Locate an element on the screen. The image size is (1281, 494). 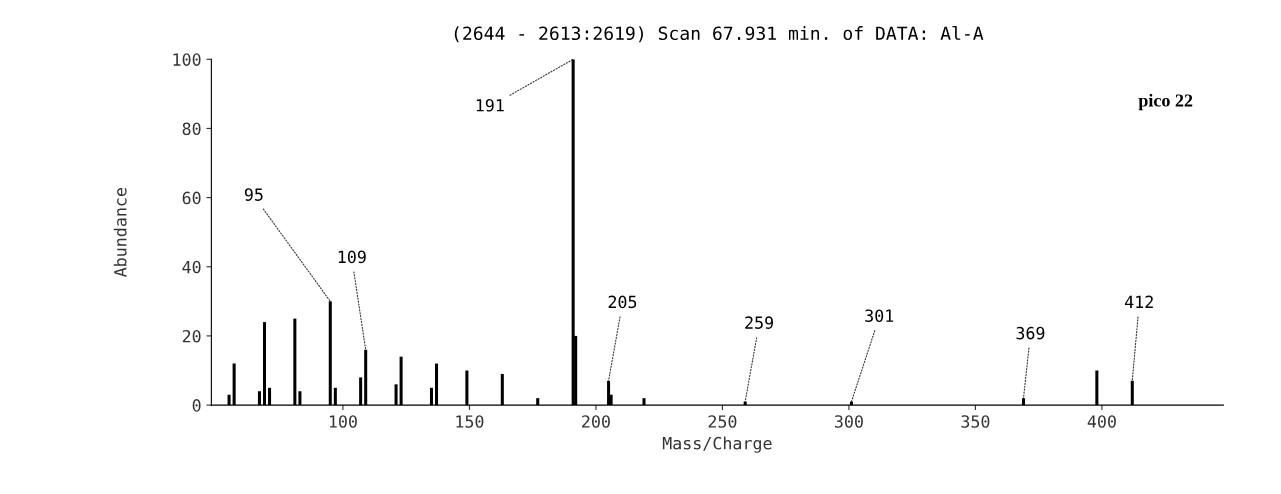
annotation: 109 is located at coordinates (352, 257).